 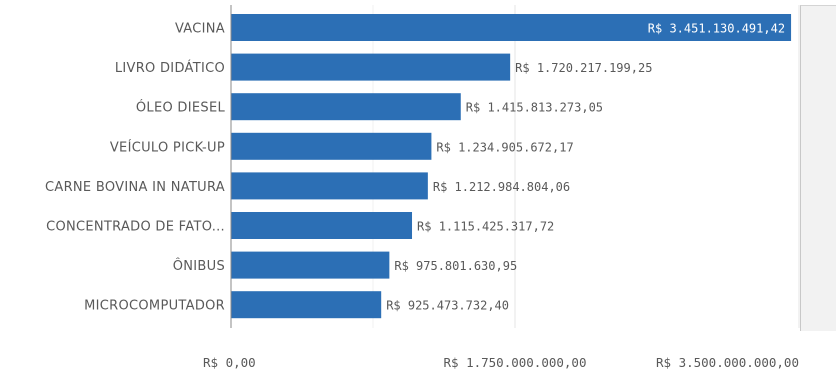 I want to click on x-tick-label-1: R$ 1.750.000.000,00, so click(x=515, y=362).